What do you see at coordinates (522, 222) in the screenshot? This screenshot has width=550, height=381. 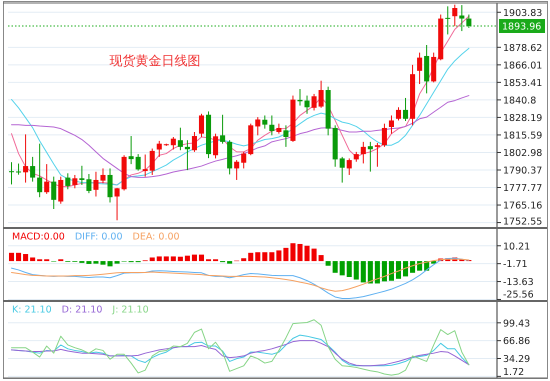 I see `y-tick-label: 1752.55` at bounding box center [522, 222].